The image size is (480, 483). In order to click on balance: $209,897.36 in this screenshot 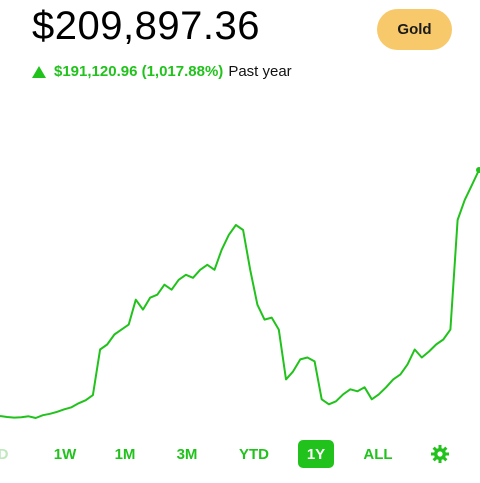, I will do `click(146, 26)`.